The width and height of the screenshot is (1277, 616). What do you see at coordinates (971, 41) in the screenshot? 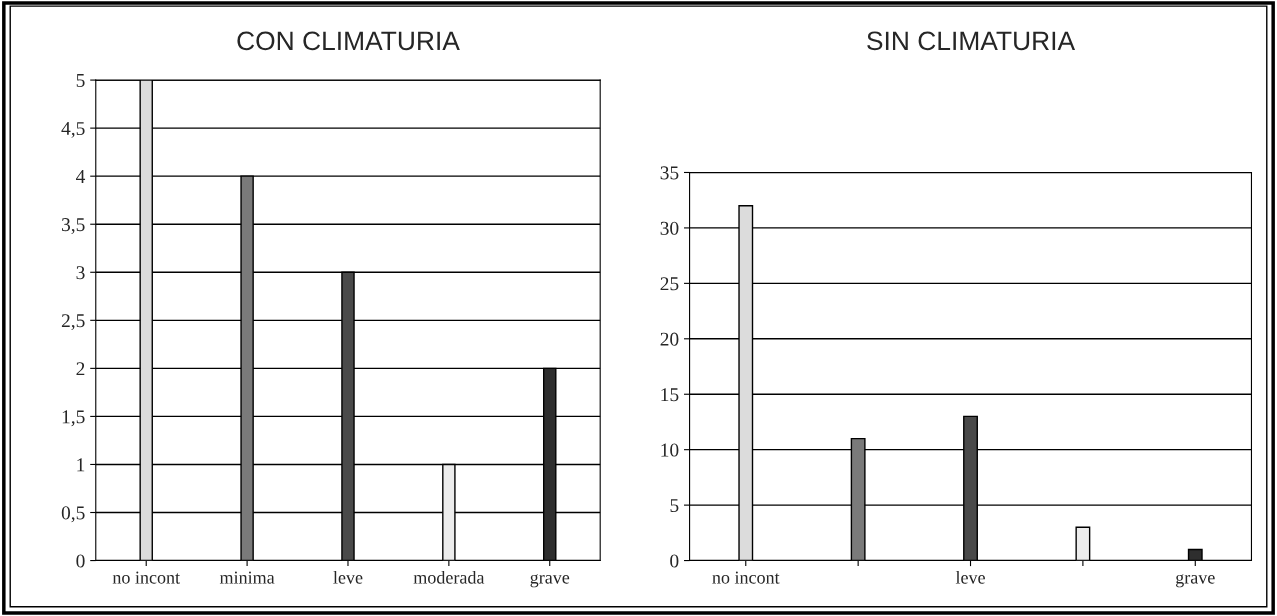
I see `chart-title: SIN CLIMATURIA` at bounding box center [971, 41].